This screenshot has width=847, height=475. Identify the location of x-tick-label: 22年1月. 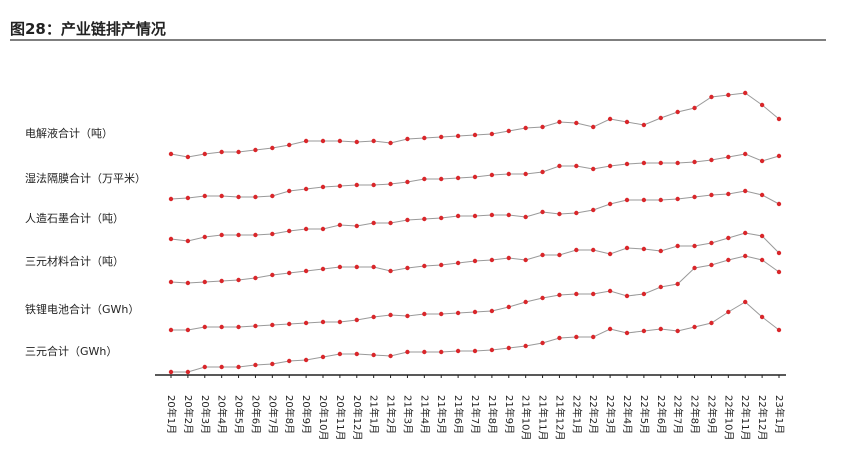
(576, 414).